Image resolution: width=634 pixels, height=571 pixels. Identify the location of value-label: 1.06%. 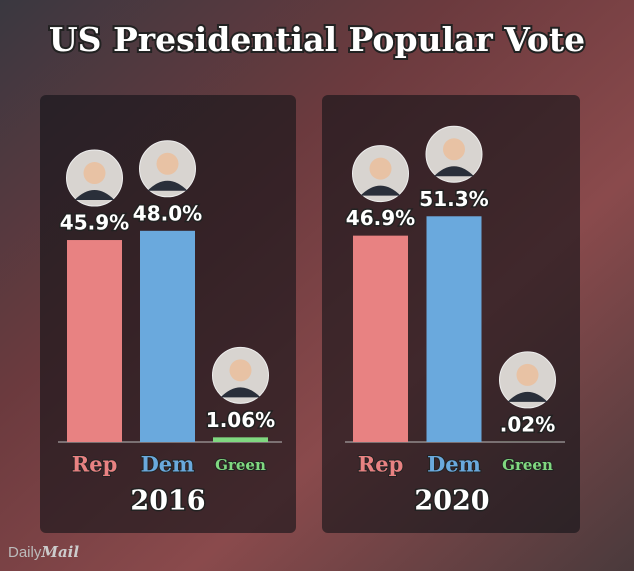
(240, 420).